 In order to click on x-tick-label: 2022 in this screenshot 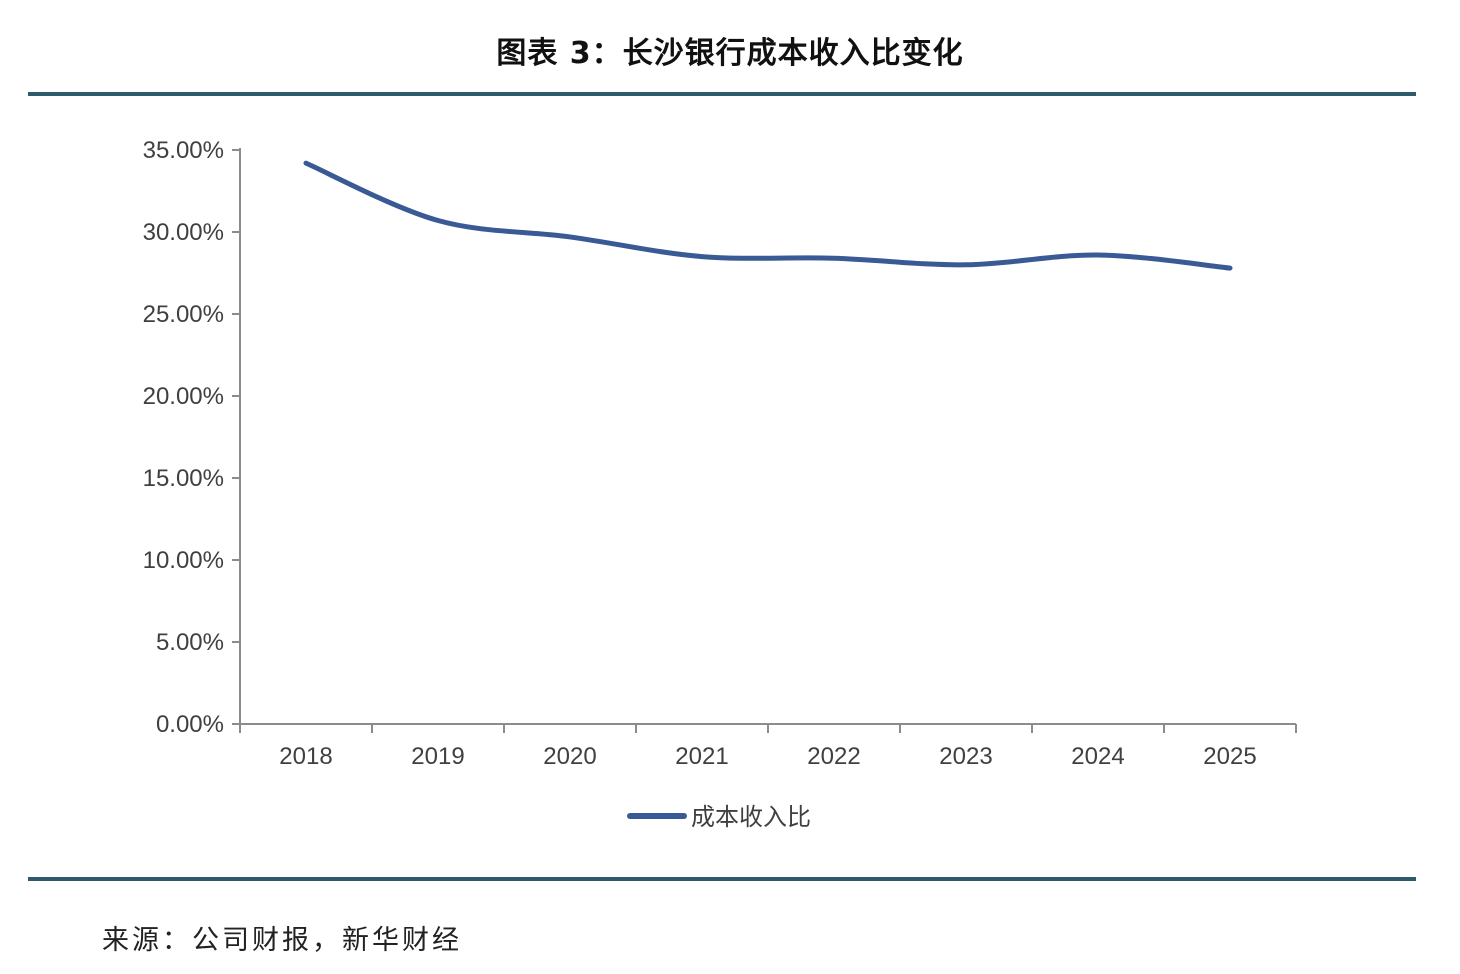, I will do `click(833, 756)`.